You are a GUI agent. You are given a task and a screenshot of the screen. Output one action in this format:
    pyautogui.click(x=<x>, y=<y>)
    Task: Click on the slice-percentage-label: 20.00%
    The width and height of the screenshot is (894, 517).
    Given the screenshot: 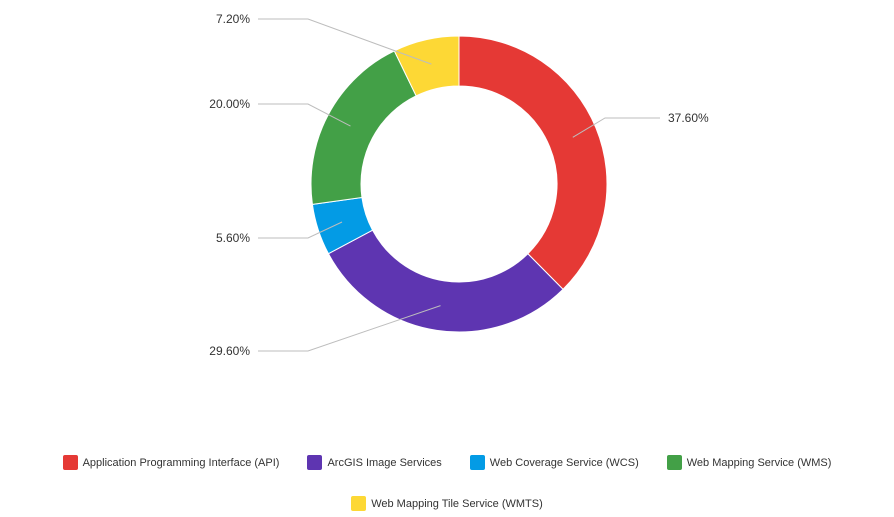 What is the action you would take?
    pyautogui.click(x=229, y=104)
    